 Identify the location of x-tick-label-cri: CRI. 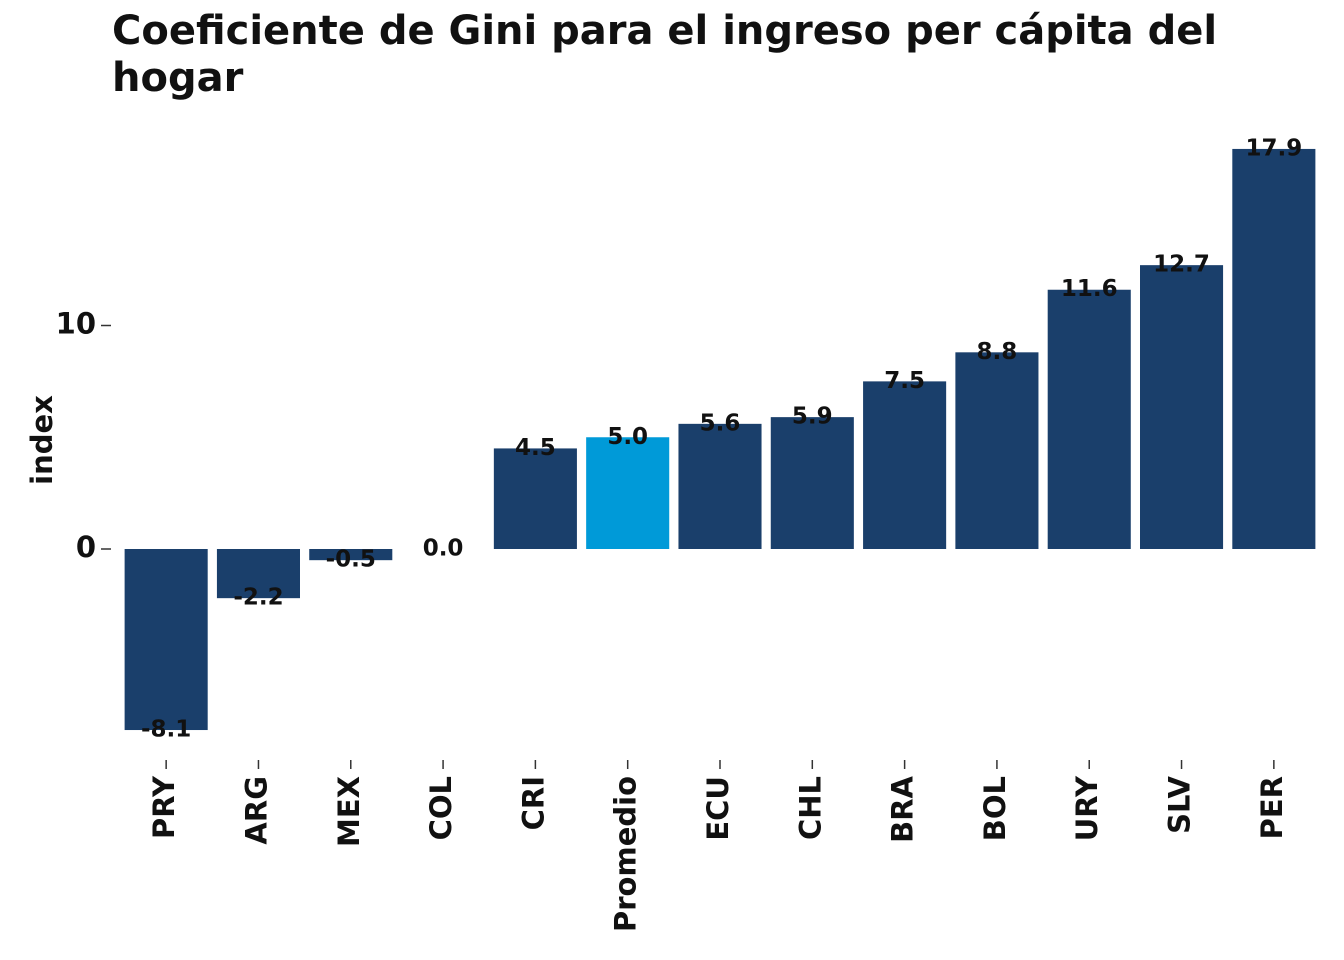
(533, 803).